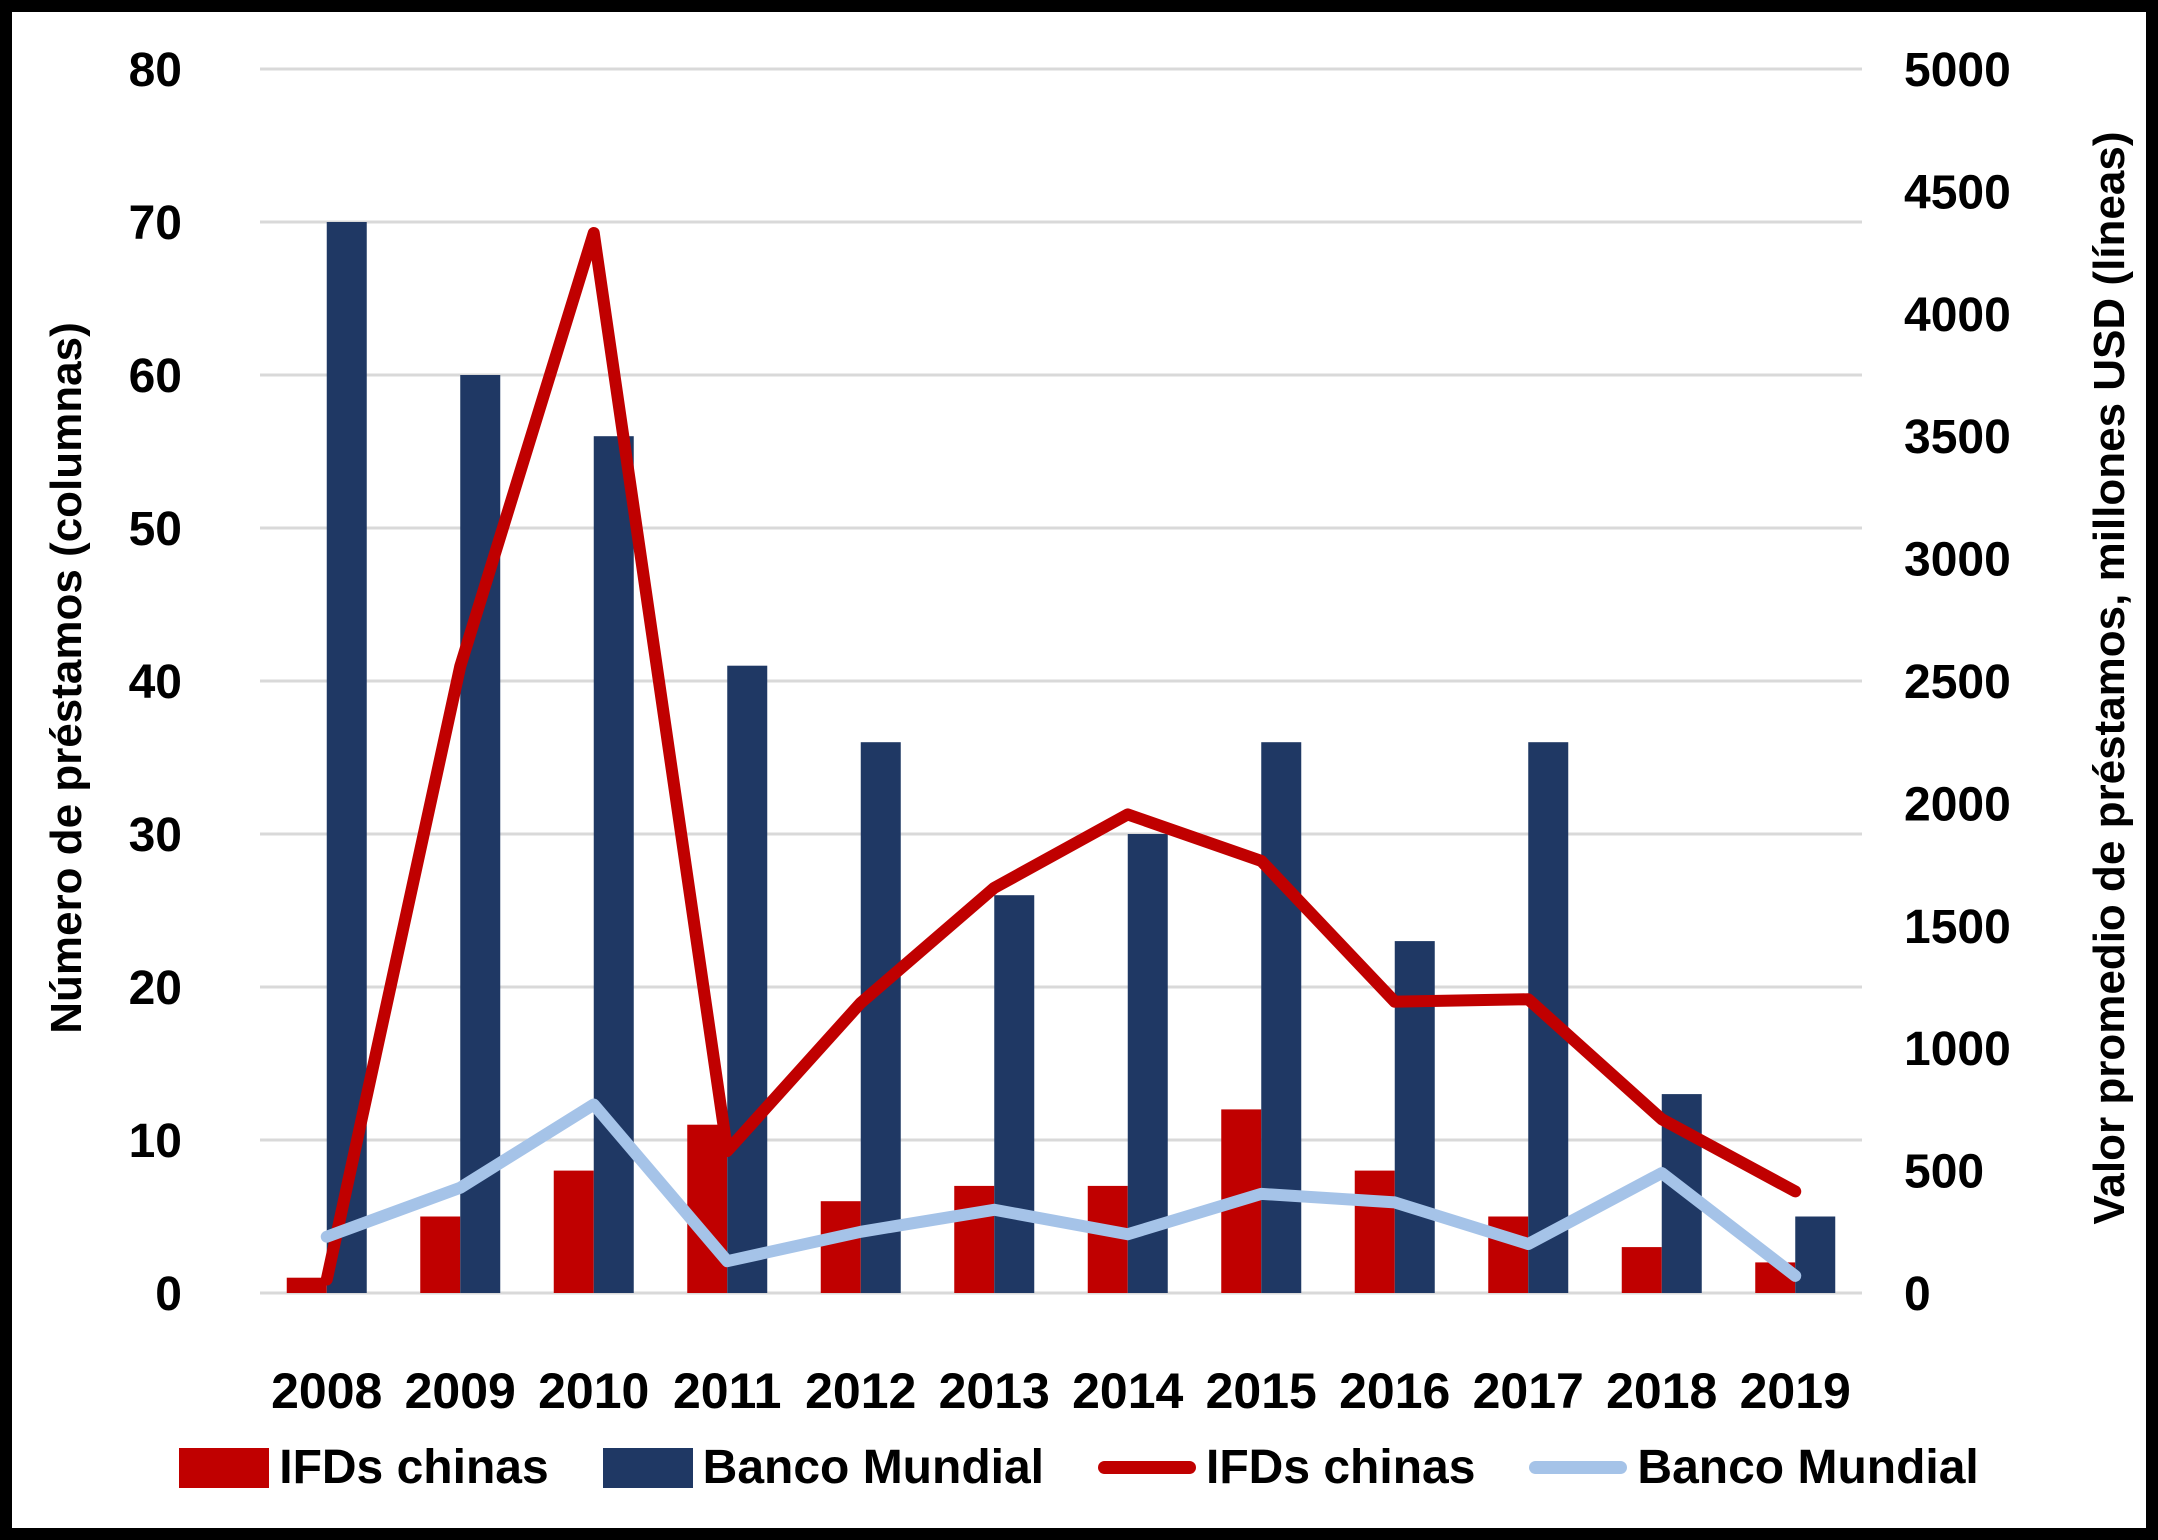  What do you see at coordinates (1107, 1239) in the screenshot?
I see `bar-ifds-chinas-2014` at bounding box center [1107, 1239].